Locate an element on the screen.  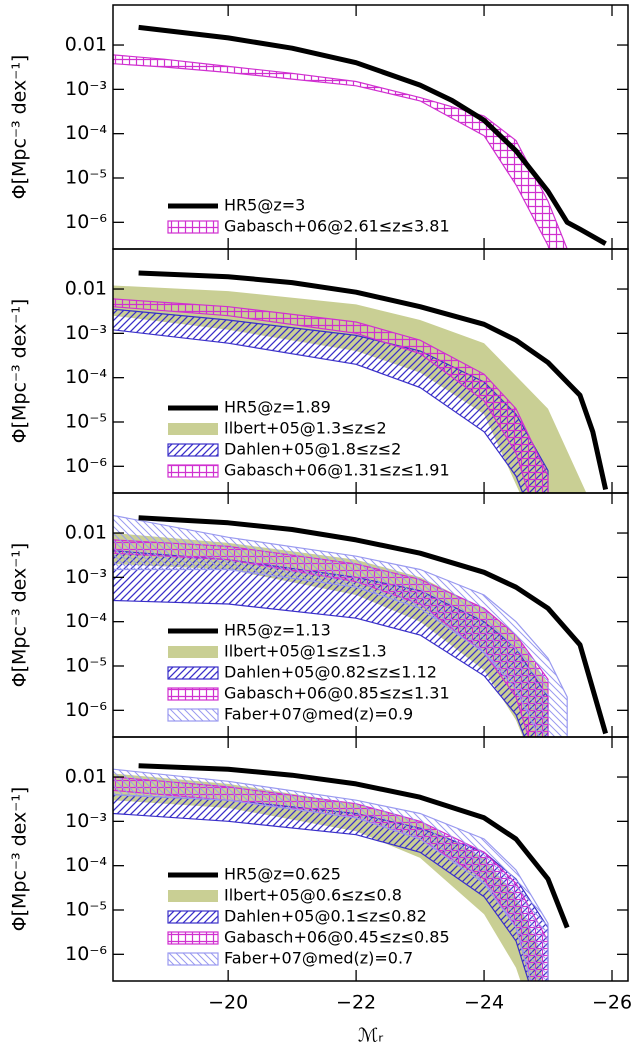
legend-label: Ilbert+05@0.6≤z≤0.8 is located at coordinates (313, 895).